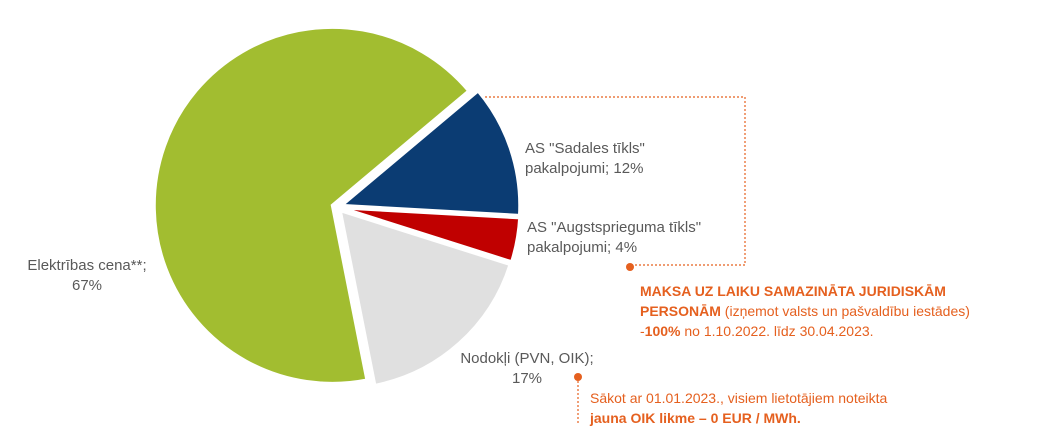 This screenshot has width=1047, height=444. I want to click on category-label: AS "Sadales tīkls" pakalpojumi;, so click(585, 158).